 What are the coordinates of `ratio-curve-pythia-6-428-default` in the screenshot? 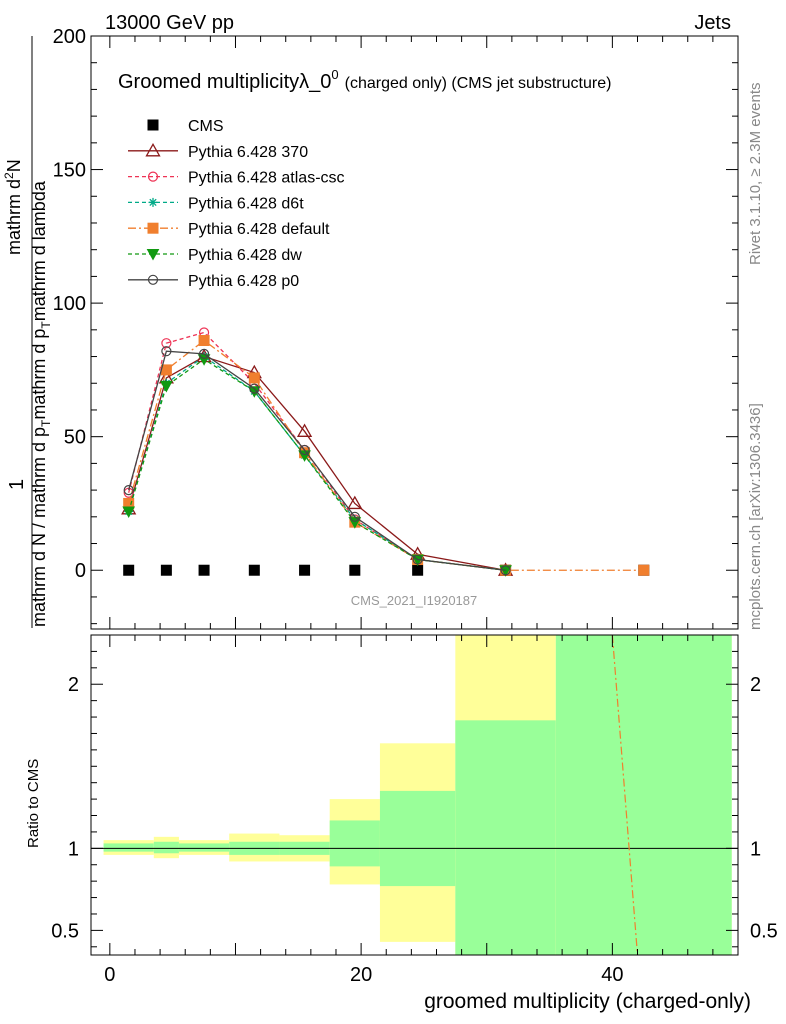 It's located at (625, 795).